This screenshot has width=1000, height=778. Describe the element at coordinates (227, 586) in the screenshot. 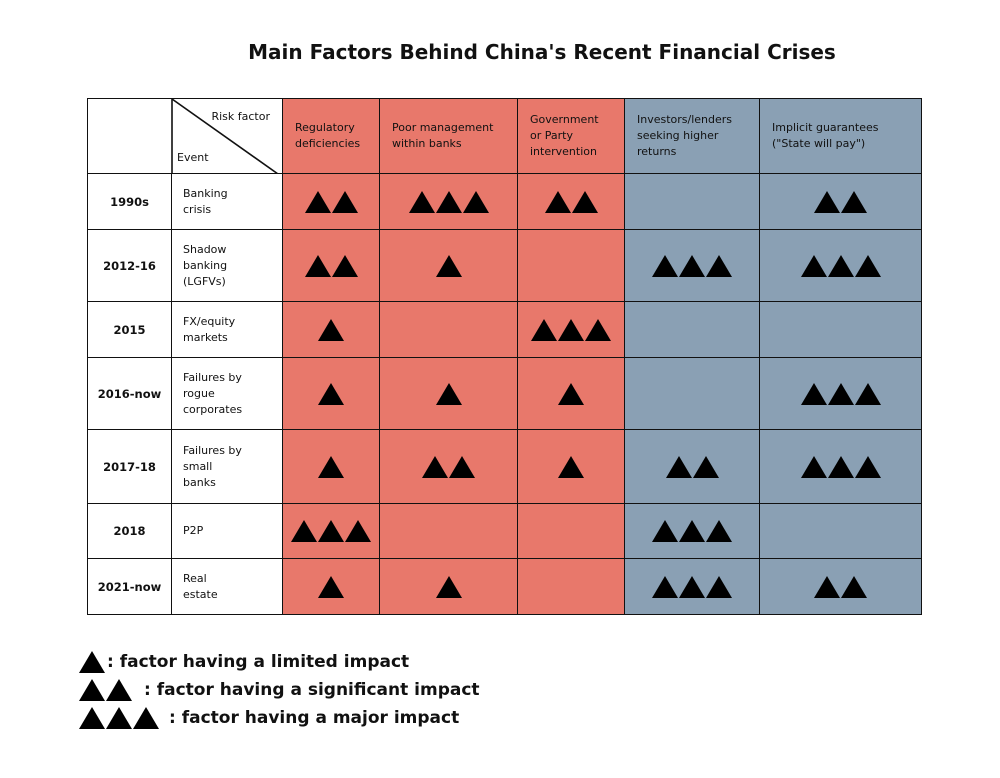

I see `row-event: Real estate` at that location.